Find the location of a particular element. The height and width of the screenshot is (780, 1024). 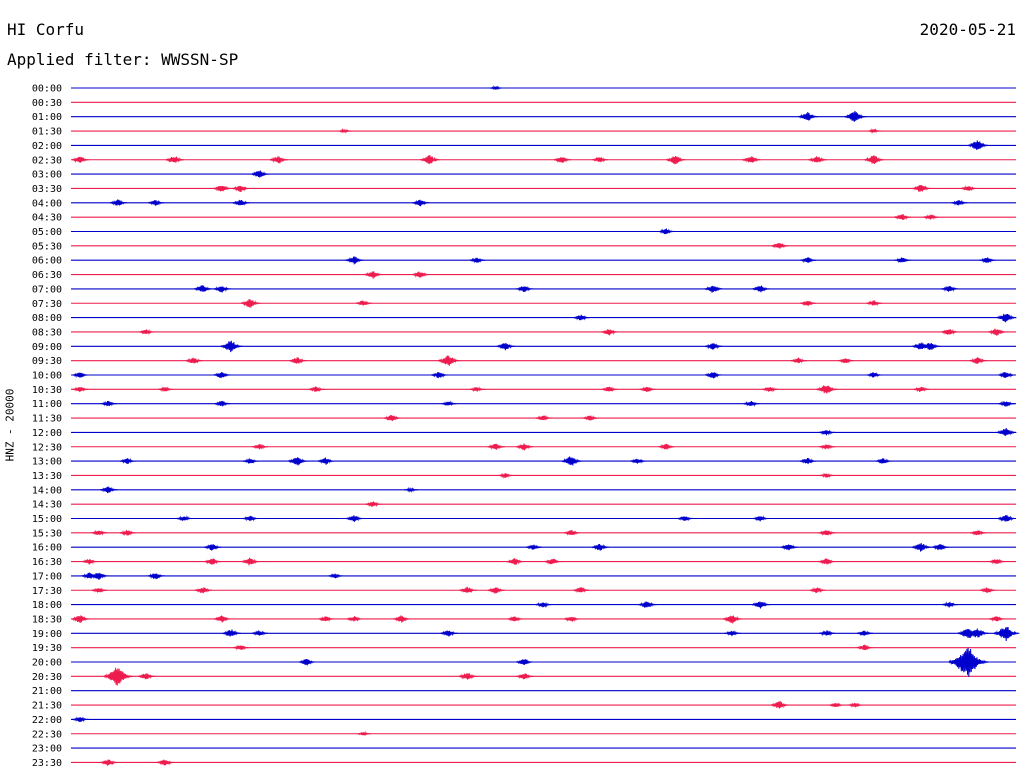

row-time-label: 06:00 is located at coordinates (47, 261).